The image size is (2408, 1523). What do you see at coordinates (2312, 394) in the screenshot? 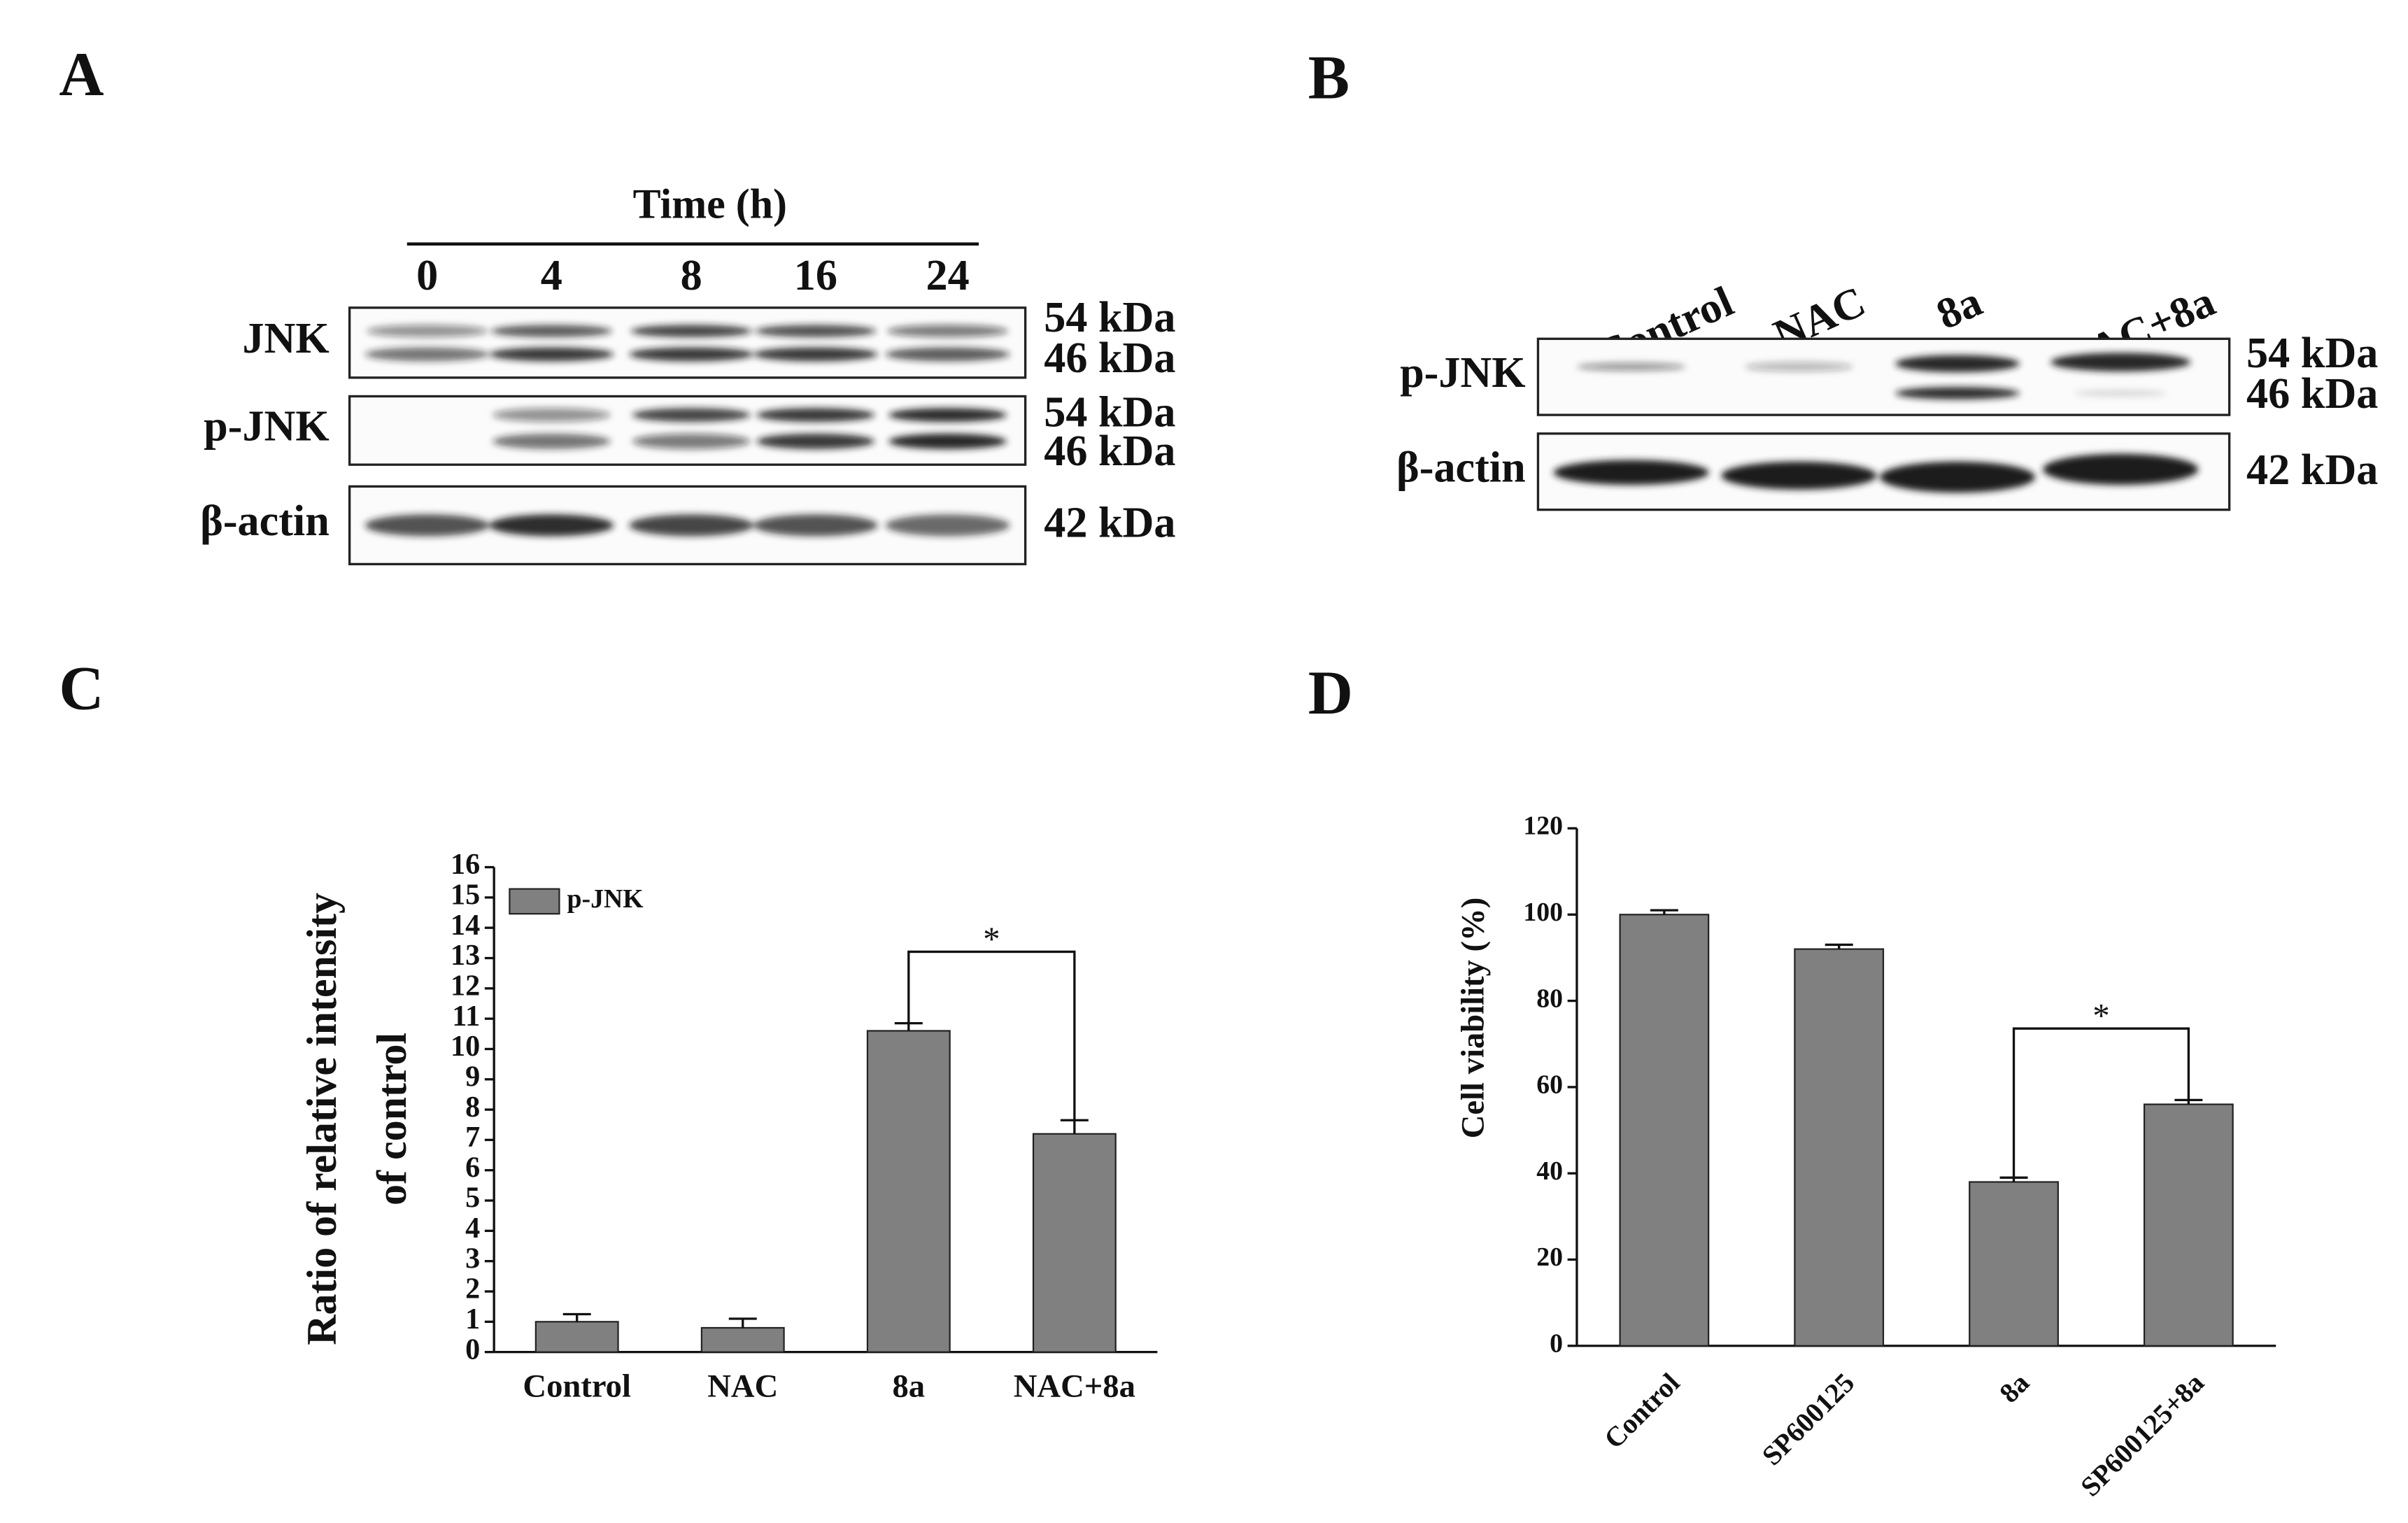
I see `size-label: 46 kDa` at bounding box center [2312, 394].